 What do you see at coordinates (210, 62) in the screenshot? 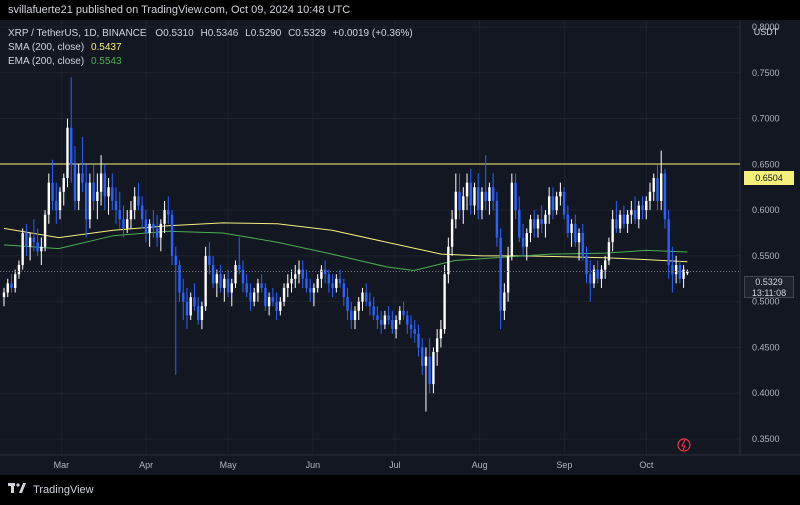
I see `legend-ema-row: EMA (200, close) 0.5543` at bounding box center [210, 62].